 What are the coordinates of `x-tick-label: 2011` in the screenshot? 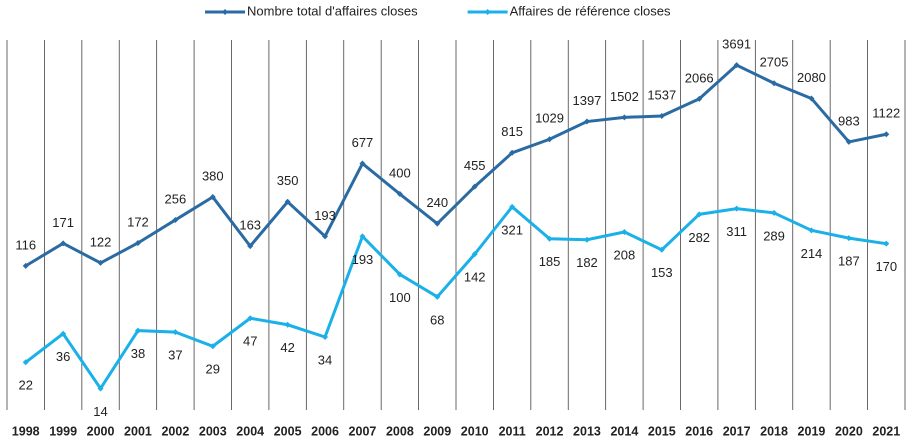 It's located at (512, 431).